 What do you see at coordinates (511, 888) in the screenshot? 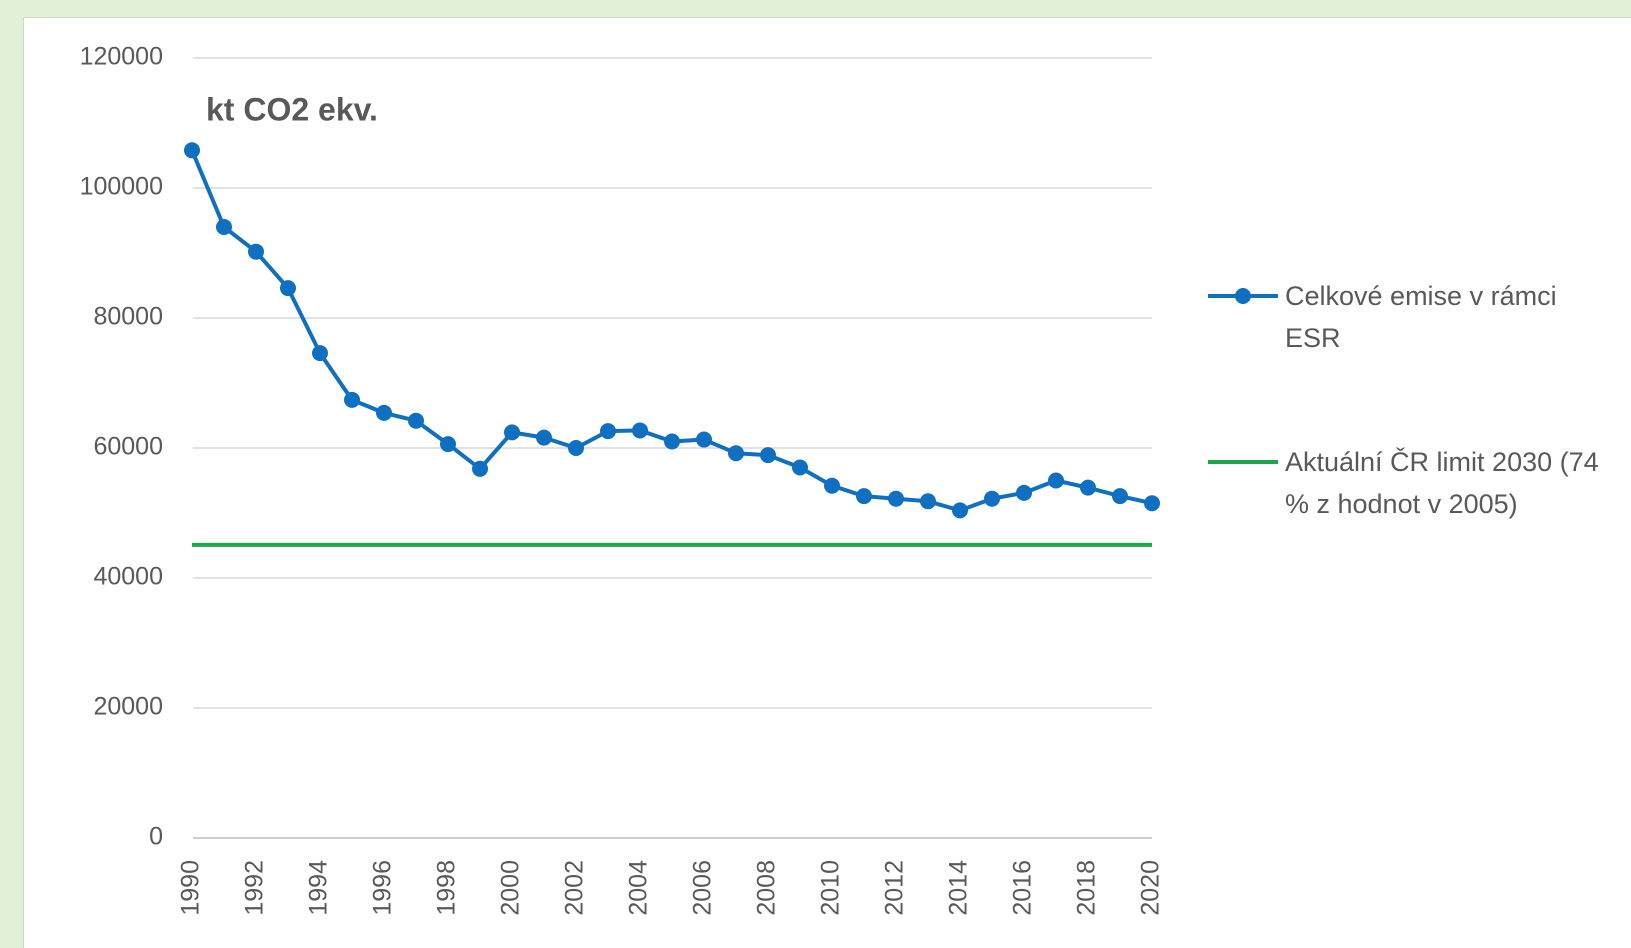
I see `x-tick-label: 2000` at bounding box center [511, 888].